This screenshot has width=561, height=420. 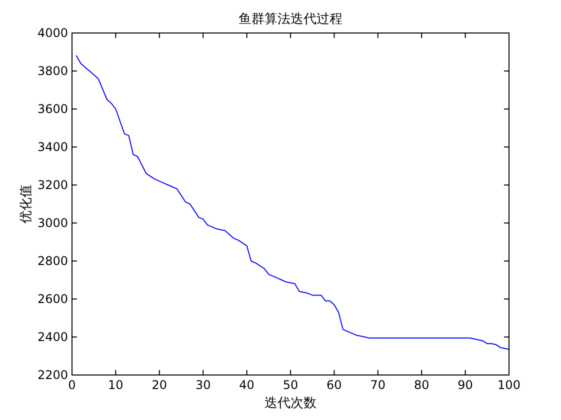 What do you see at coordinates (203, 385) in the screenshot?
I see `x-tick-label: 30` at bounding box center [203, 385].